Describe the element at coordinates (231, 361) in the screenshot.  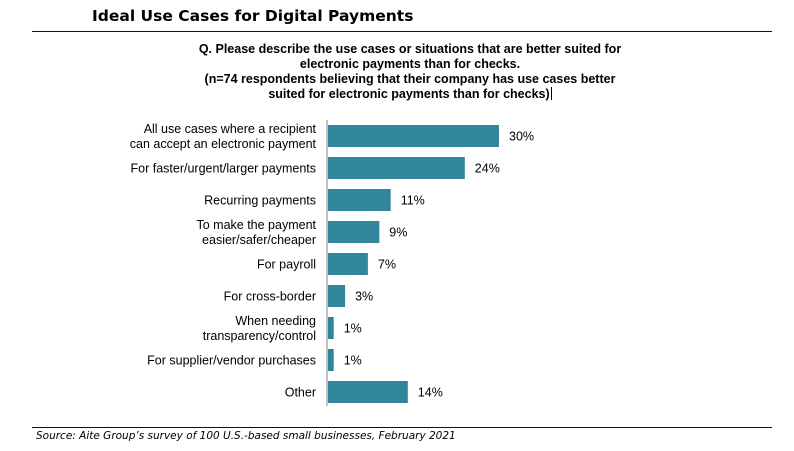
I see `category-label: For supplier/vendor purchases` at that location.